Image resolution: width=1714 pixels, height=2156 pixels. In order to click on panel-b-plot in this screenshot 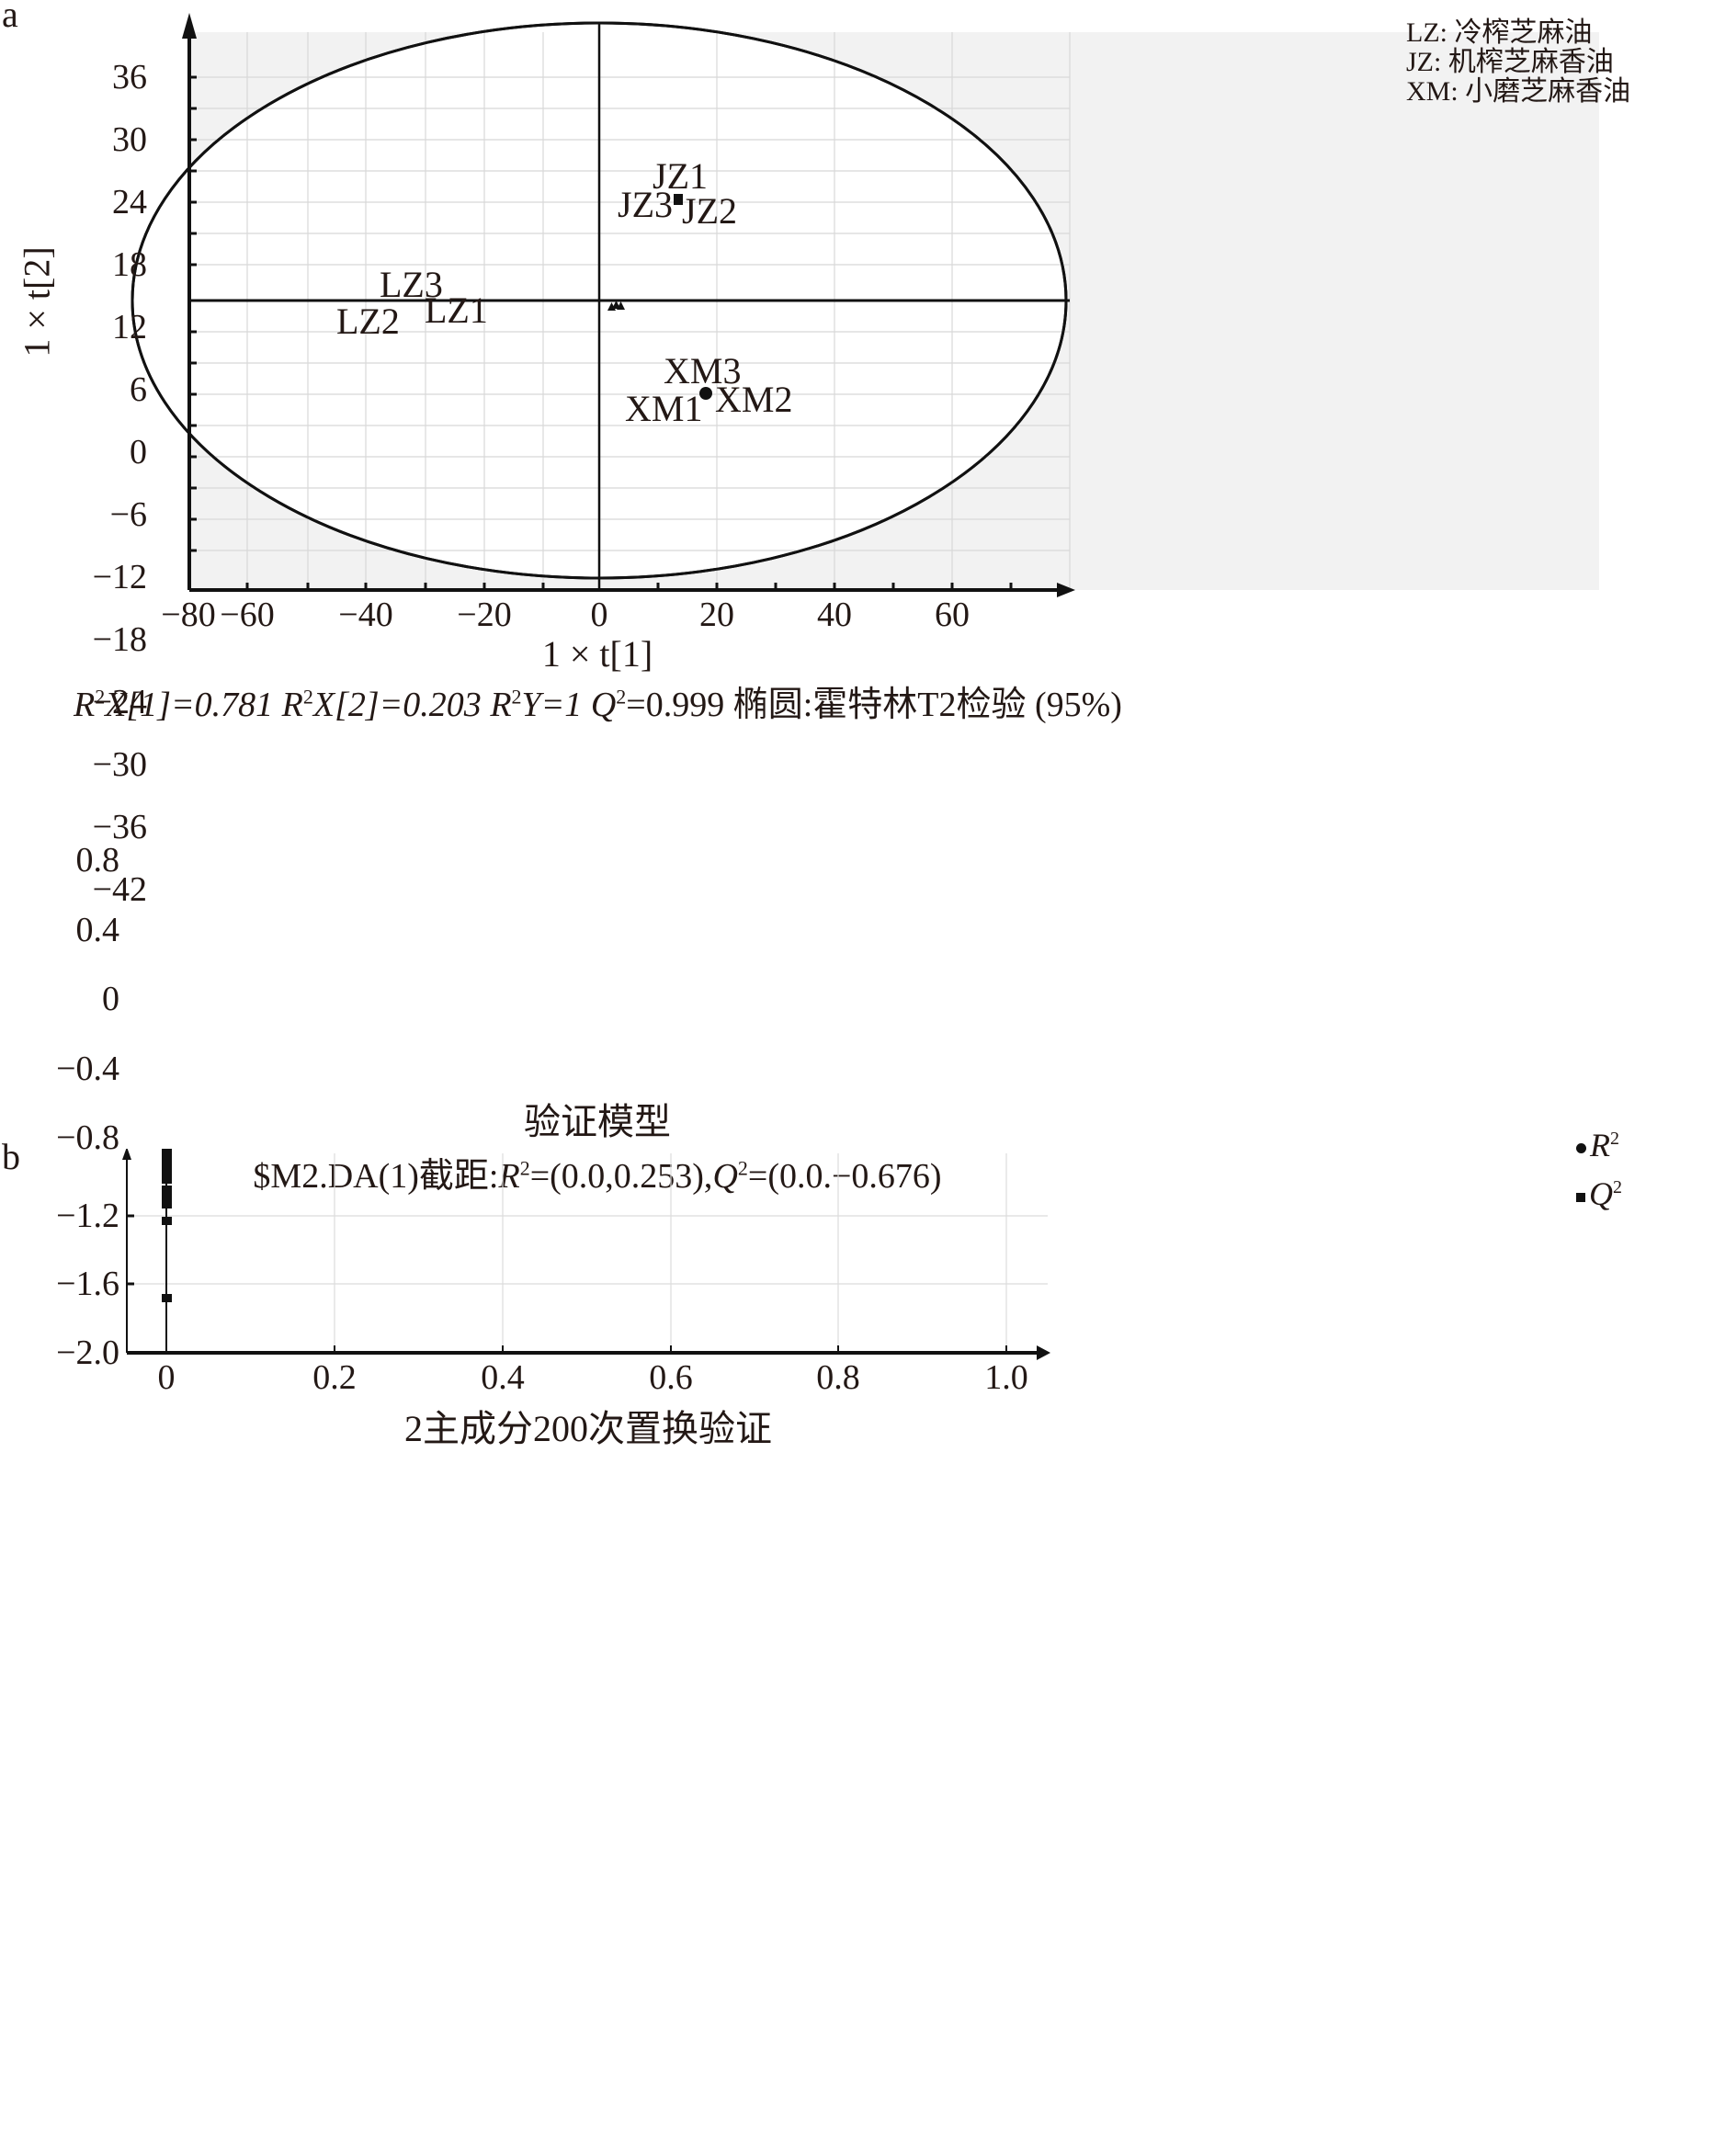, I will do `click(586, 1254)`.